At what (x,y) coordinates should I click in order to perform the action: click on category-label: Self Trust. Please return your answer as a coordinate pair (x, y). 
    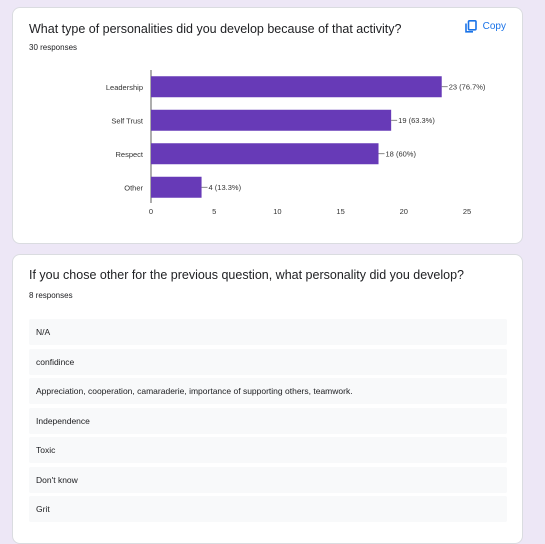
    Looking at the image, I should click on (127, 120).